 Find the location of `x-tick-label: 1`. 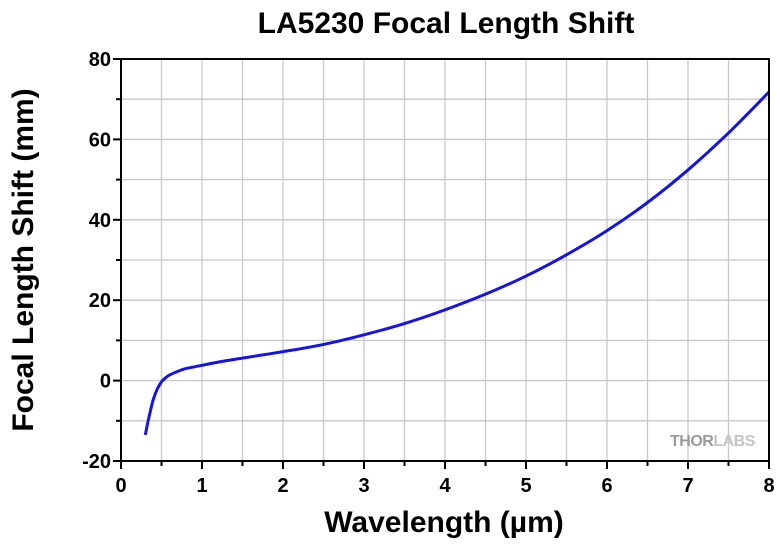

x-tick-label: 1 is located at coordinates (201, 486).